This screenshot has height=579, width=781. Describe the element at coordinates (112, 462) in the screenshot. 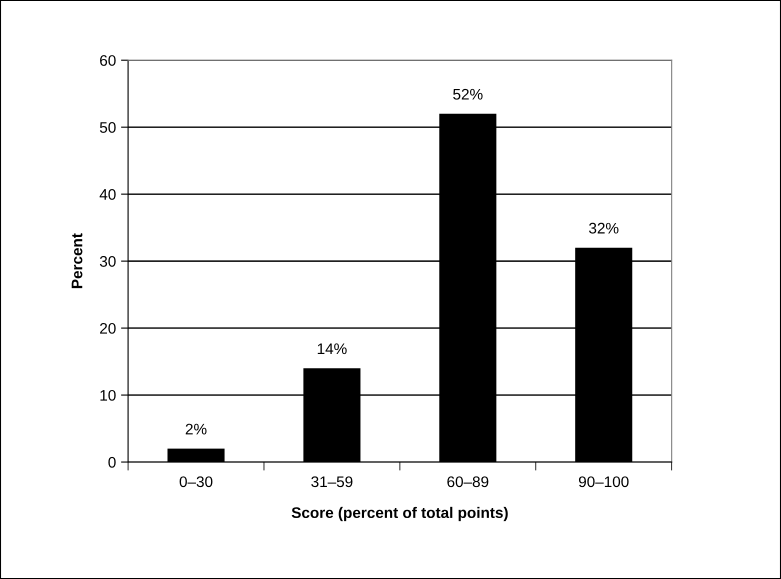

I see `y-tick-label: 0` at that location.